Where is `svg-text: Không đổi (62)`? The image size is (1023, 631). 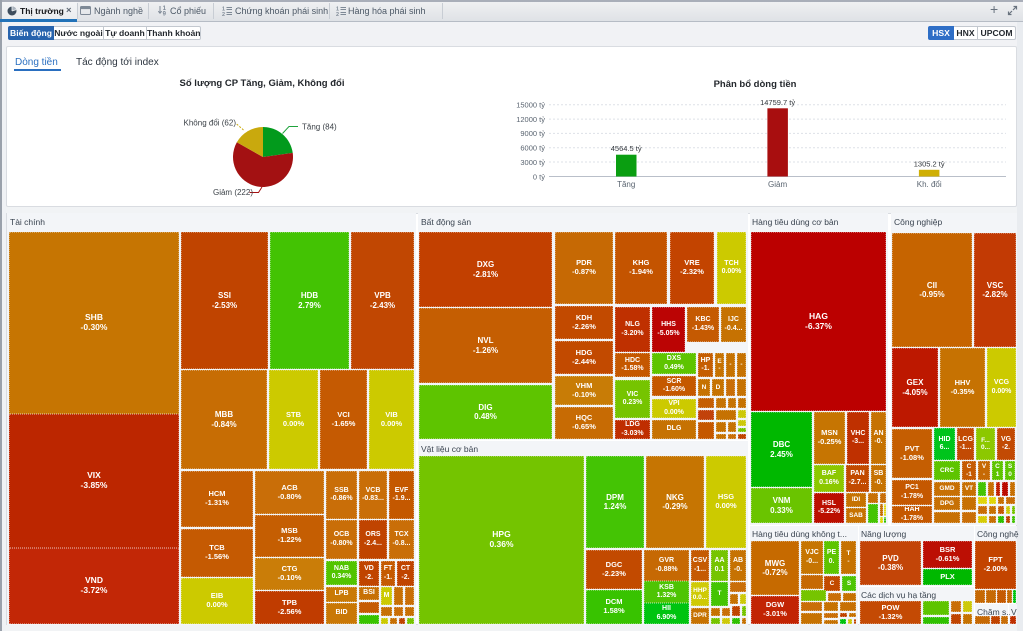
svg-text: Không đổi (62) is located at coordinates (210, 123).